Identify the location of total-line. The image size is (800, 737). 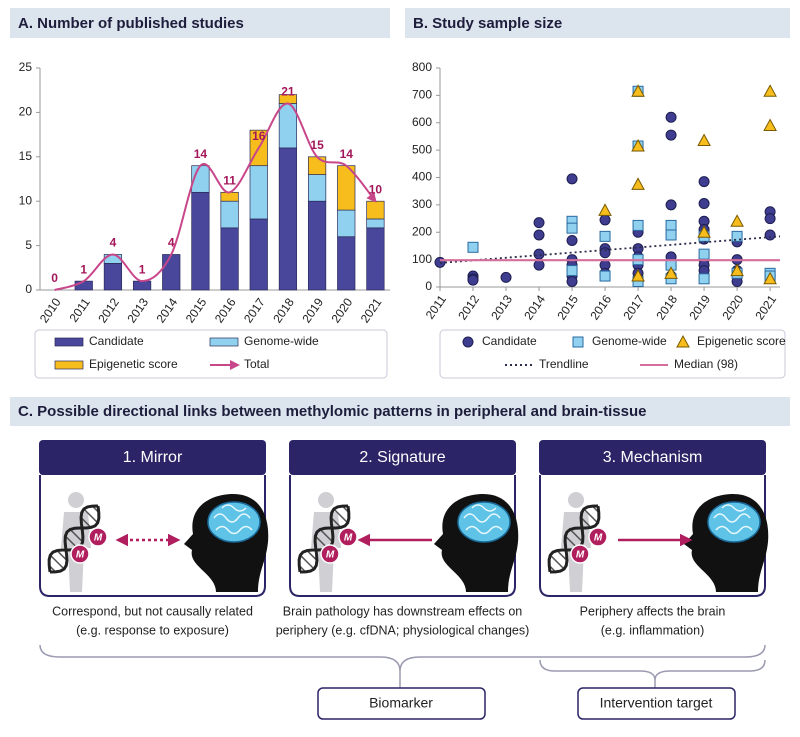
(215, 196).